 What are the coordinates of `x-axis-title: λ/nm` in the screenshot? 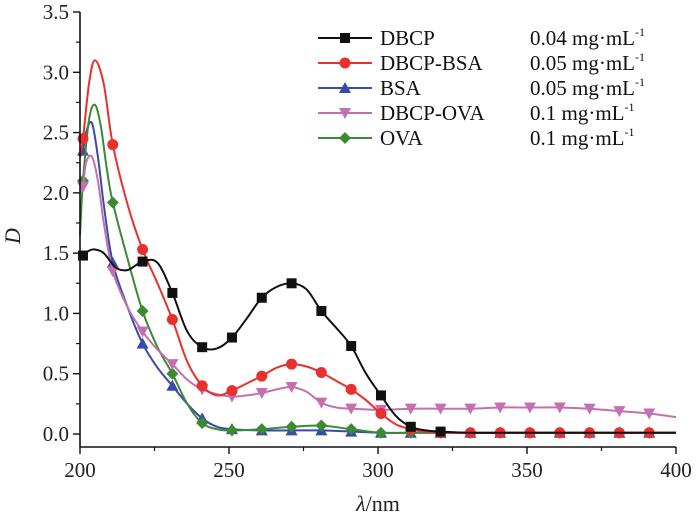 It's located at (377, 503).